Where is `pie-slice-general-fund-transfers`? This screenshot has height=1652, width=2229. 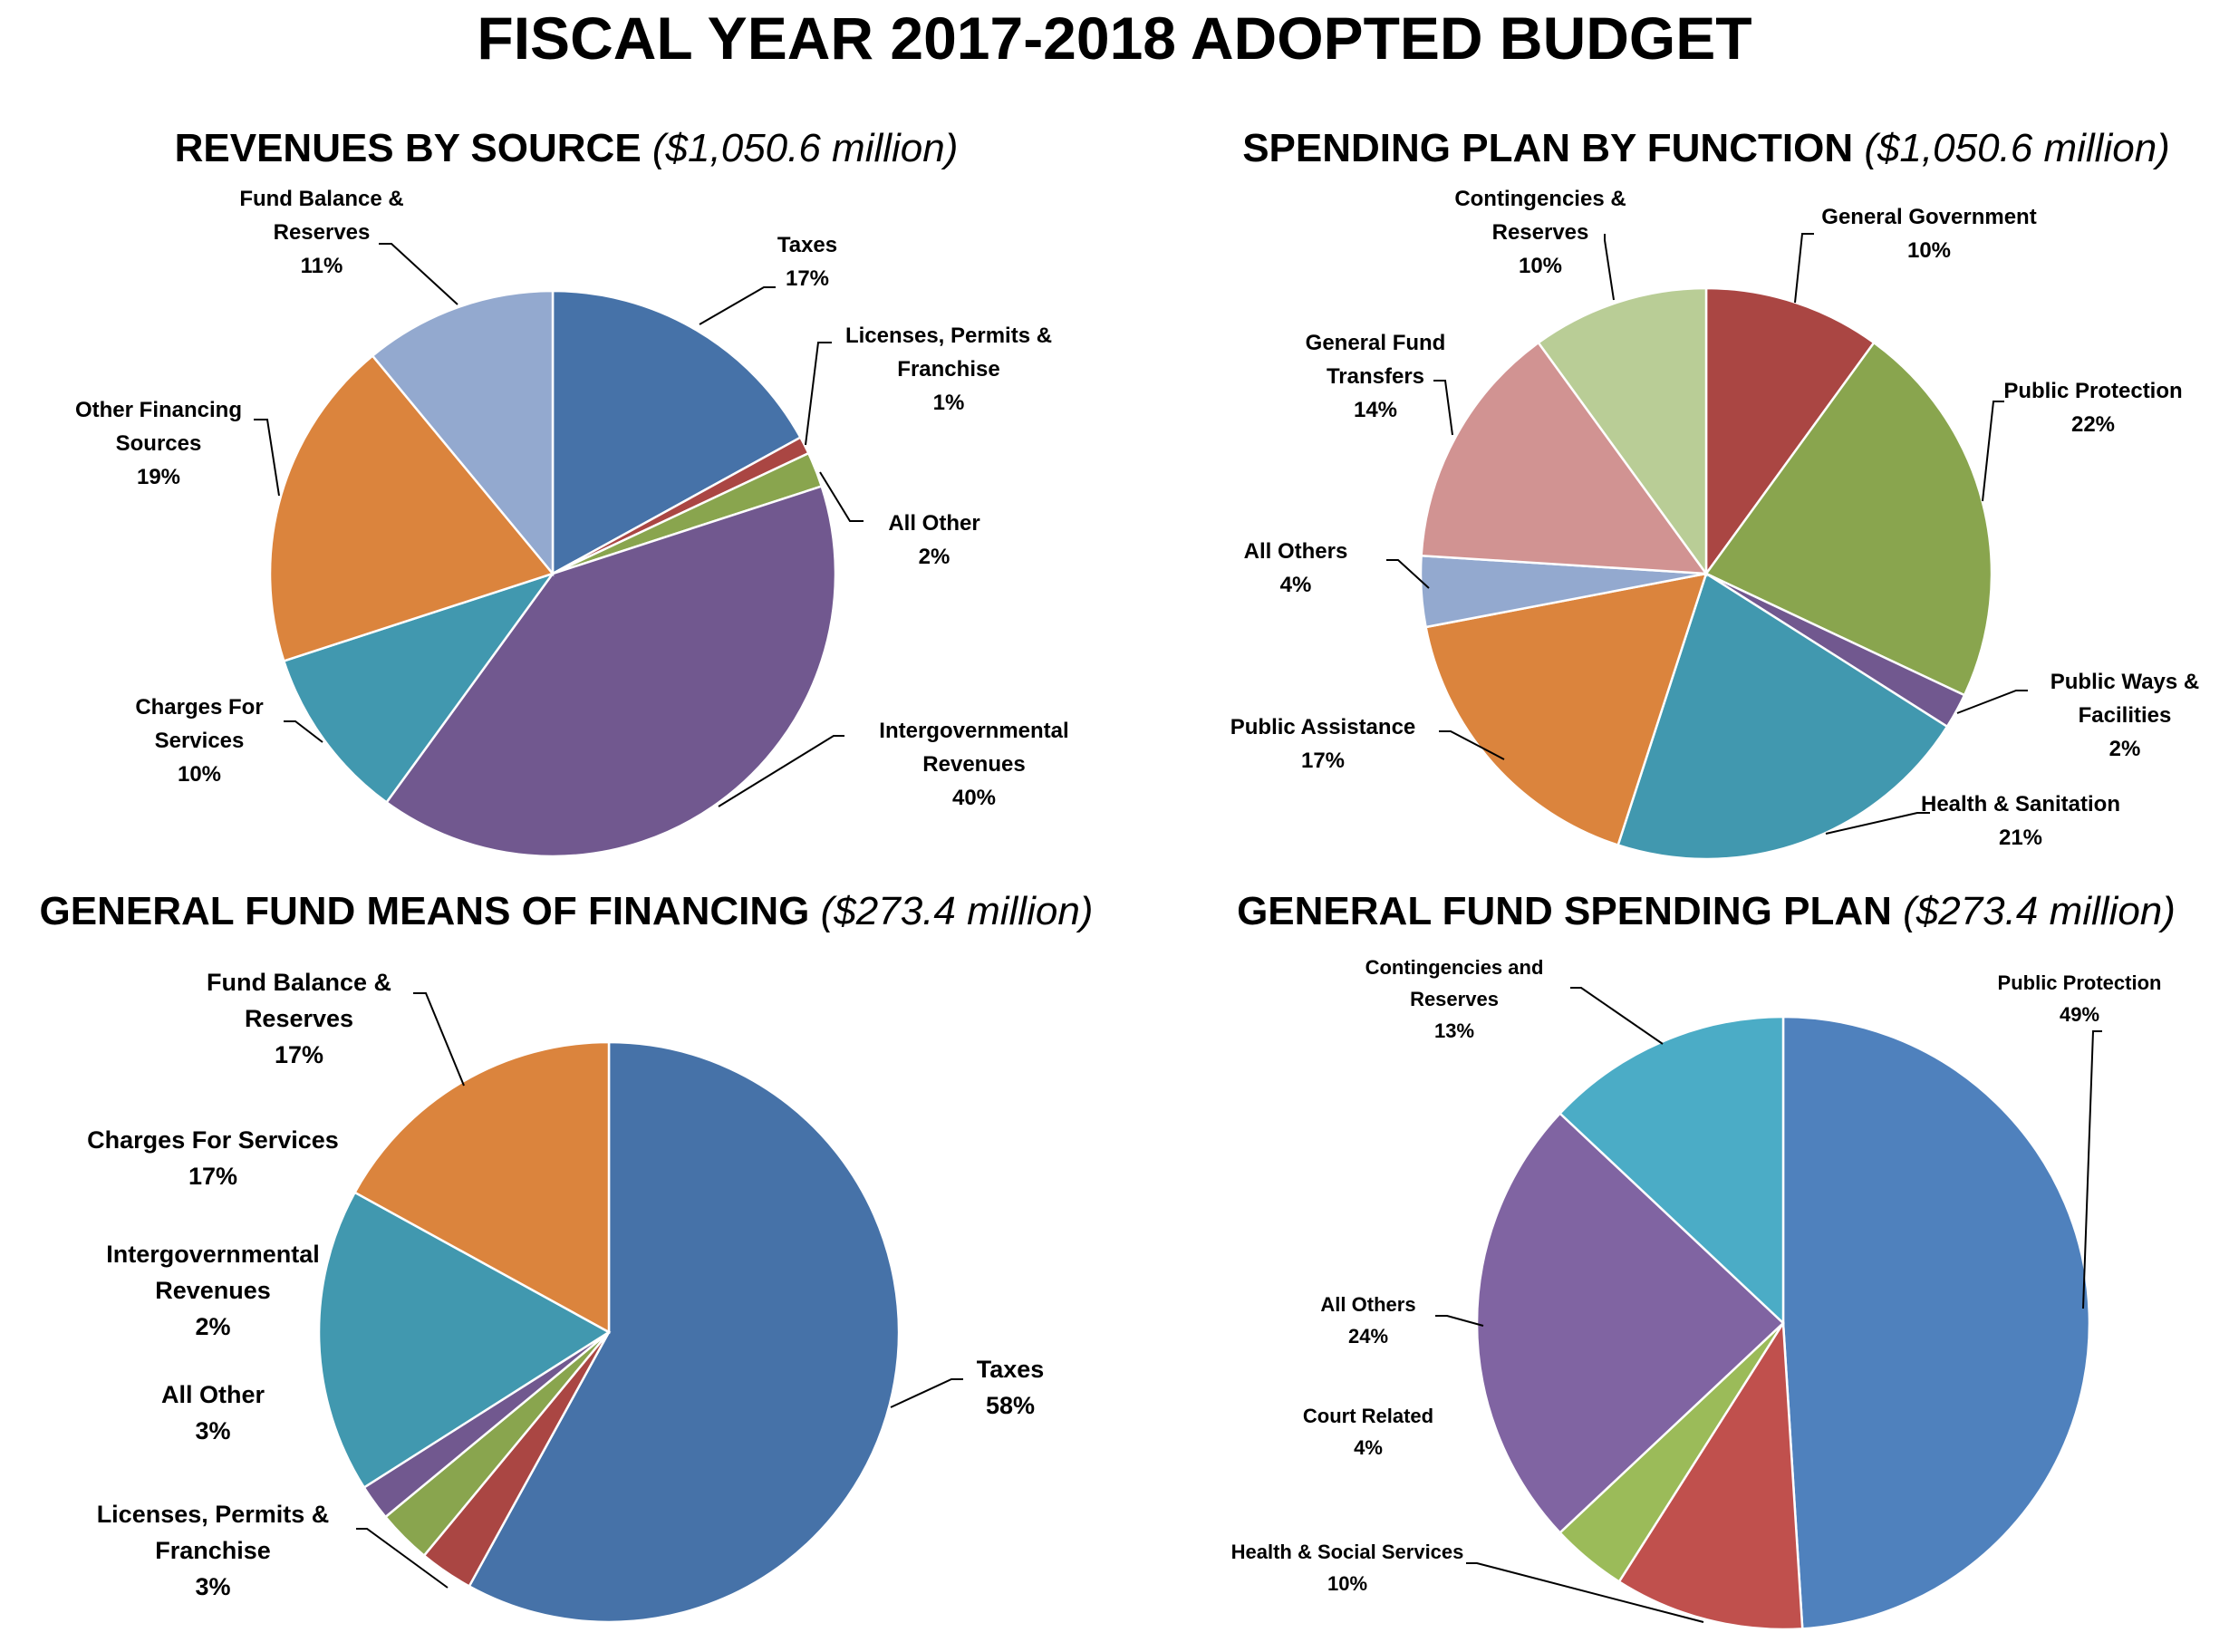
pie-slice-general-fund-transfers is located at coordinates (1565, 458).